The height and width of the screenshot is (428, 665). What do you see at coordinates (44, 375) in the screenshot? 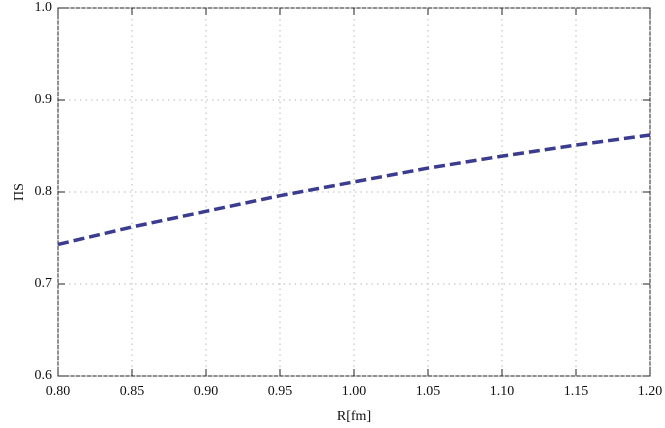
I see `y-tick-label: 0.6` at bounding box center [44, 375].